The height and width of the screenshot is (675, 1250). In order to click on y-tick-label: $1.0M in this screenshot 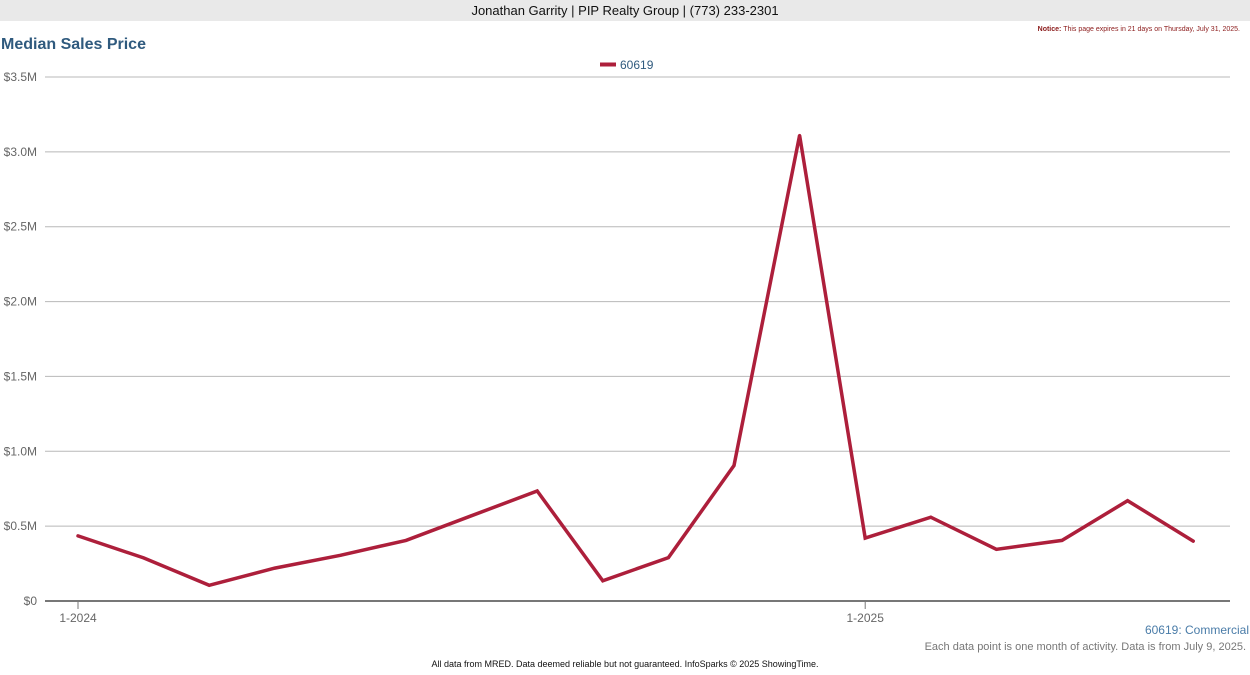, I will do `click(20, 451)`.